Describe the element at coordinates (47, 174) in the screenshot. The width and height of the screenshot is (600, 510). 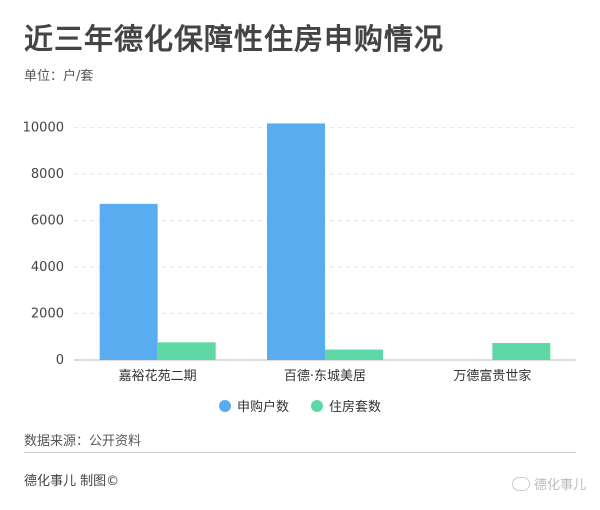
I see `y-tick-label: 8000` at that location.